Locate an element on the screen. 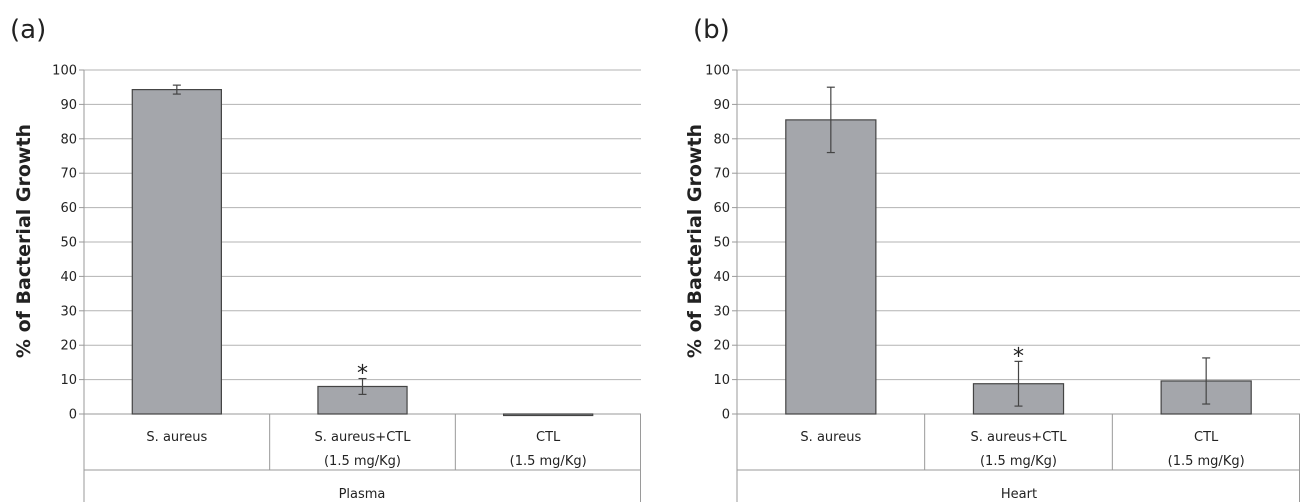 The height and width of the screenshot is (502, 1300). panel-label: (b) is located at coordinates (711, 30).